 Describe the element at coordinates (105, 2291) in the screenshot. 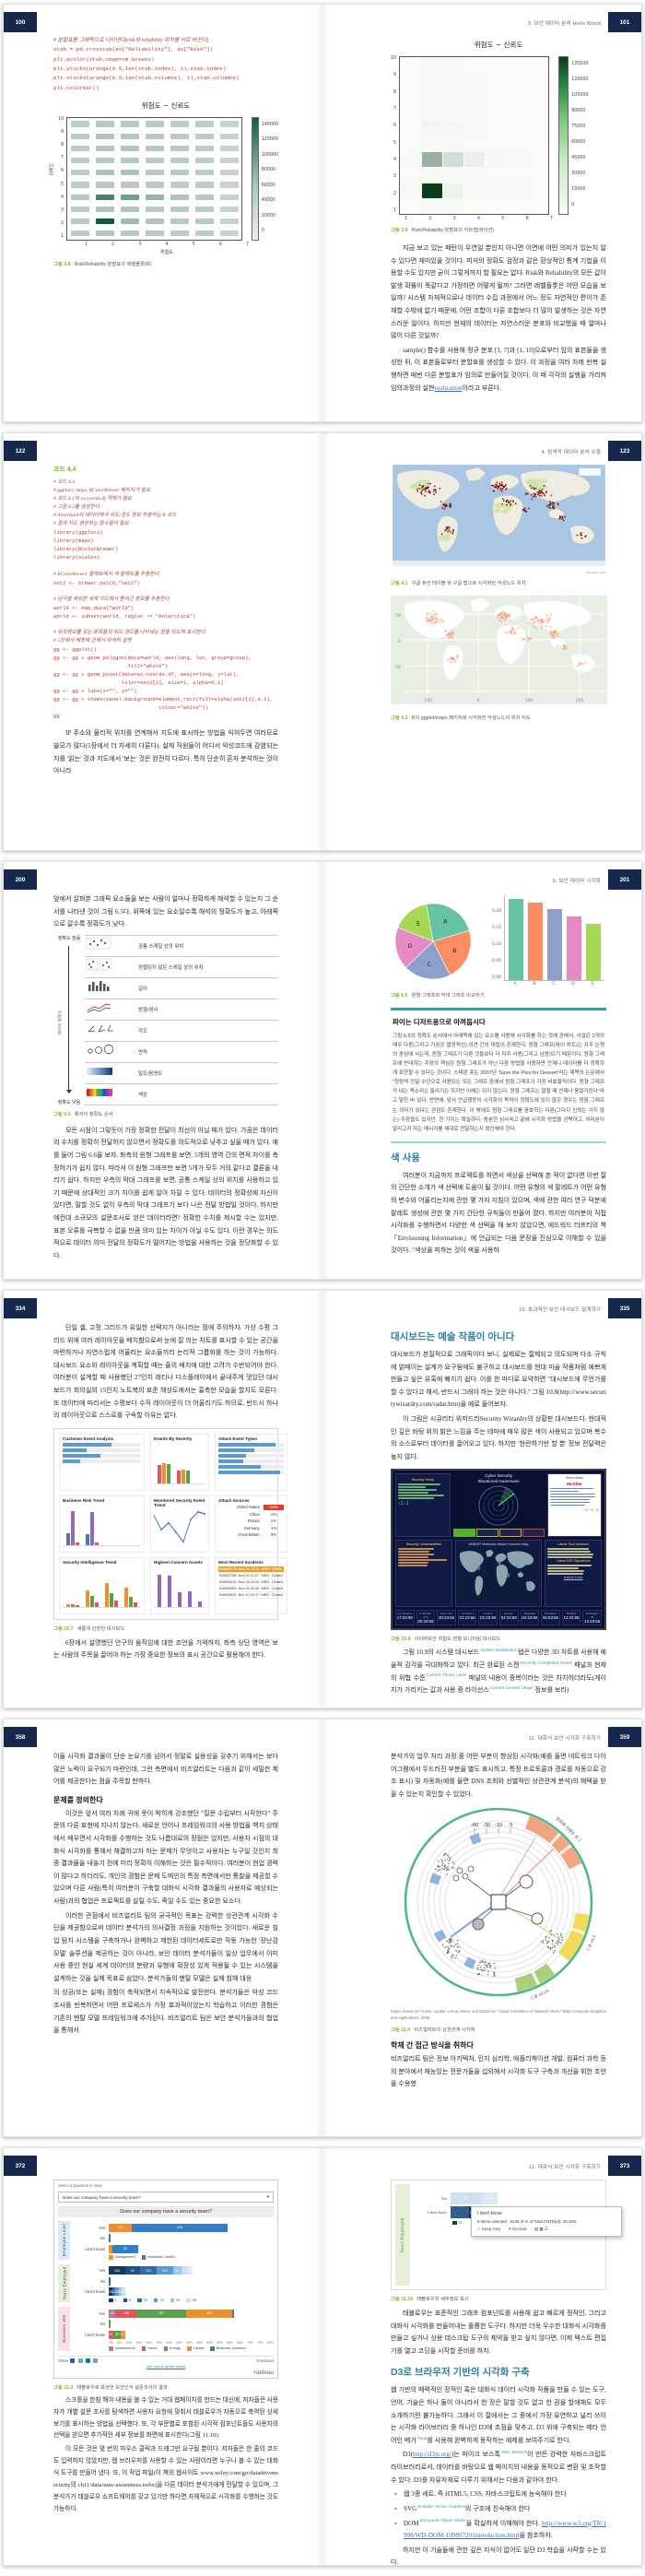

I see `bar-row: I don't know 24 21 24 22 21` at that location.